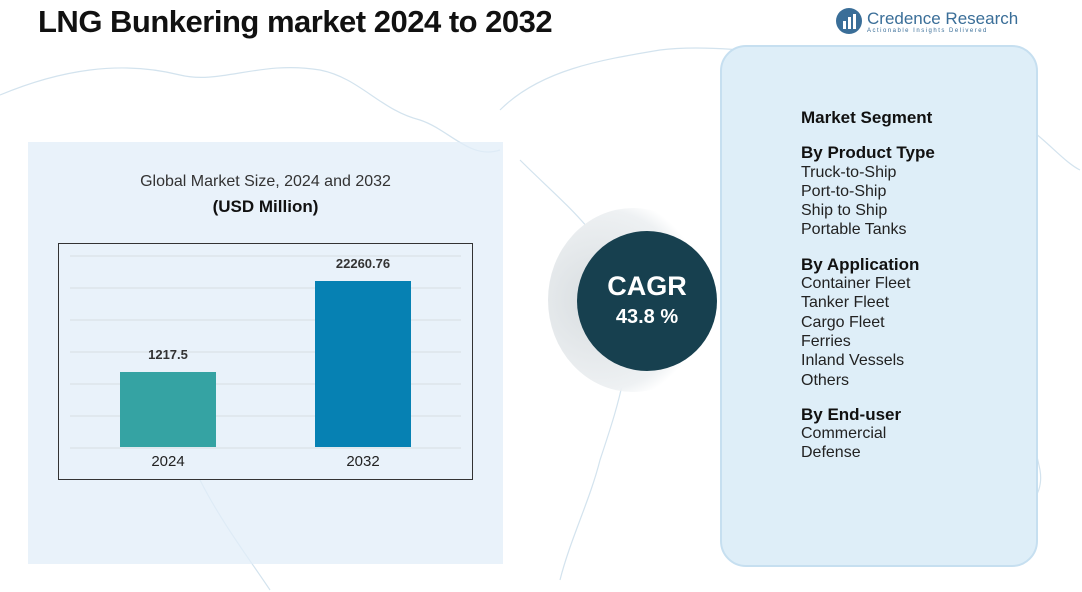 This screenshot has width=1082, height=592. I want to click on x-tick-label: 2024, so click(167, 461).